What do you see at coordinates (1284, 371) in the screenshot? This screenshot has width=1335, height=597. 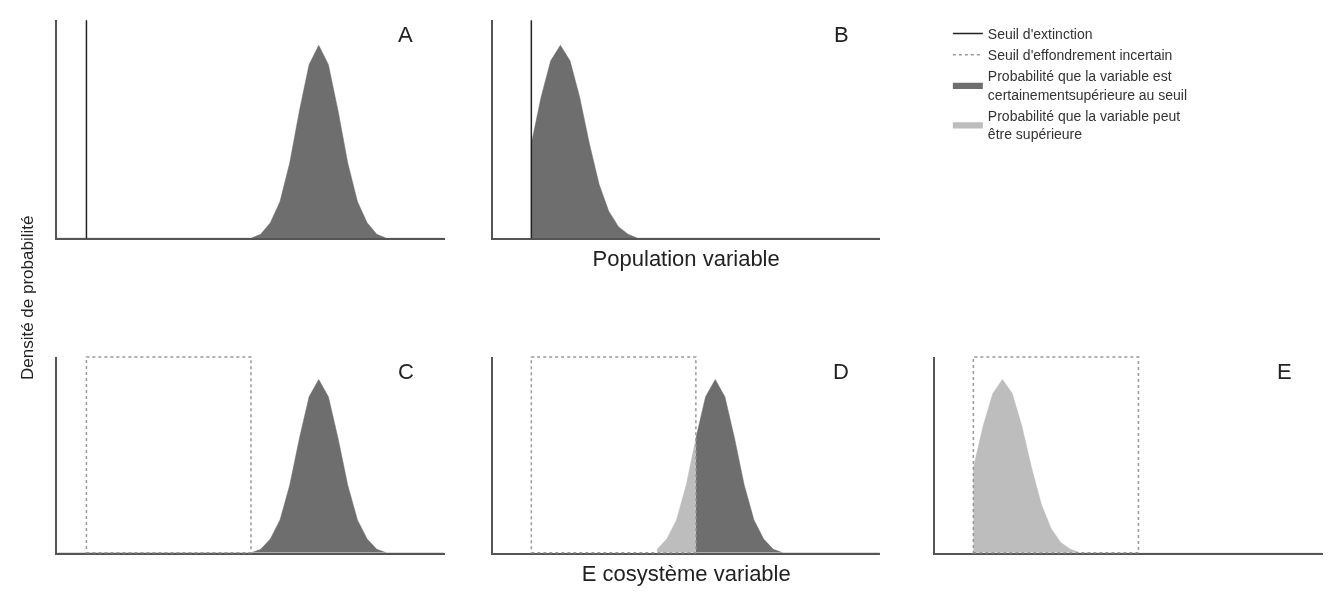 I see `chart-title: E` at bounding box center [1284, 371].